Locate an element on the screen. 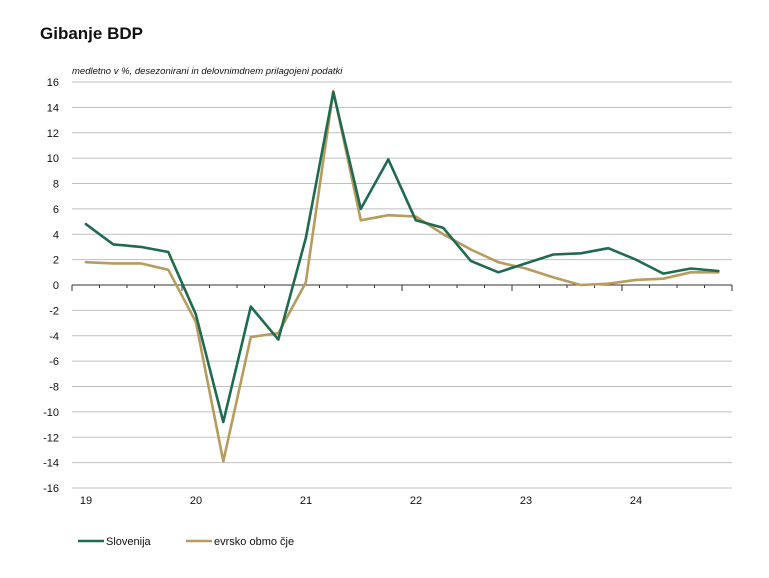 This screenshot has height=578, width=769. y-tick-label: 6 is located at coordinates (56, 210).